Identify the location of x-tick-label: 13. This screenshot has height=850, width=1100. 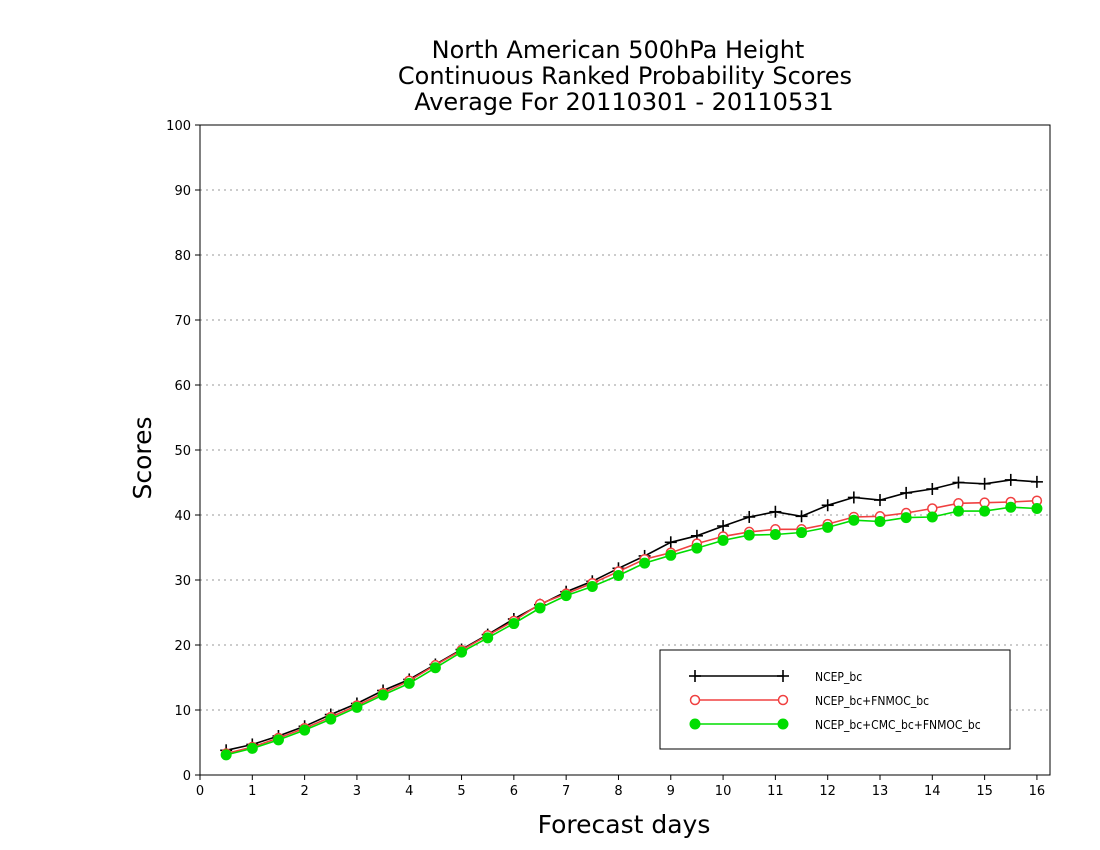
(880, 791).